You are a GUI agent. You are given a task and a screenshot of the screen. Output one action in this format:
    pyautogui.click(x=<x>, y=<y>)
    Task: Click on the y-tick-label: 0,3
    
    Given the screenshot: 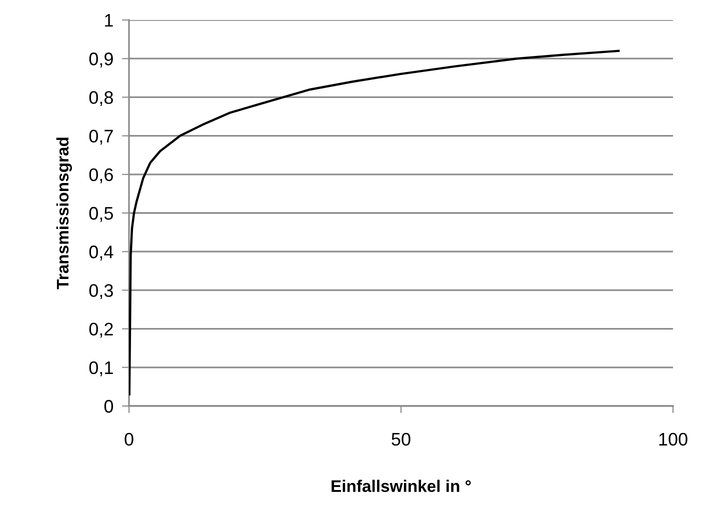 What is the action you would take?
    pyautogui.click(x=101, y=292)
    